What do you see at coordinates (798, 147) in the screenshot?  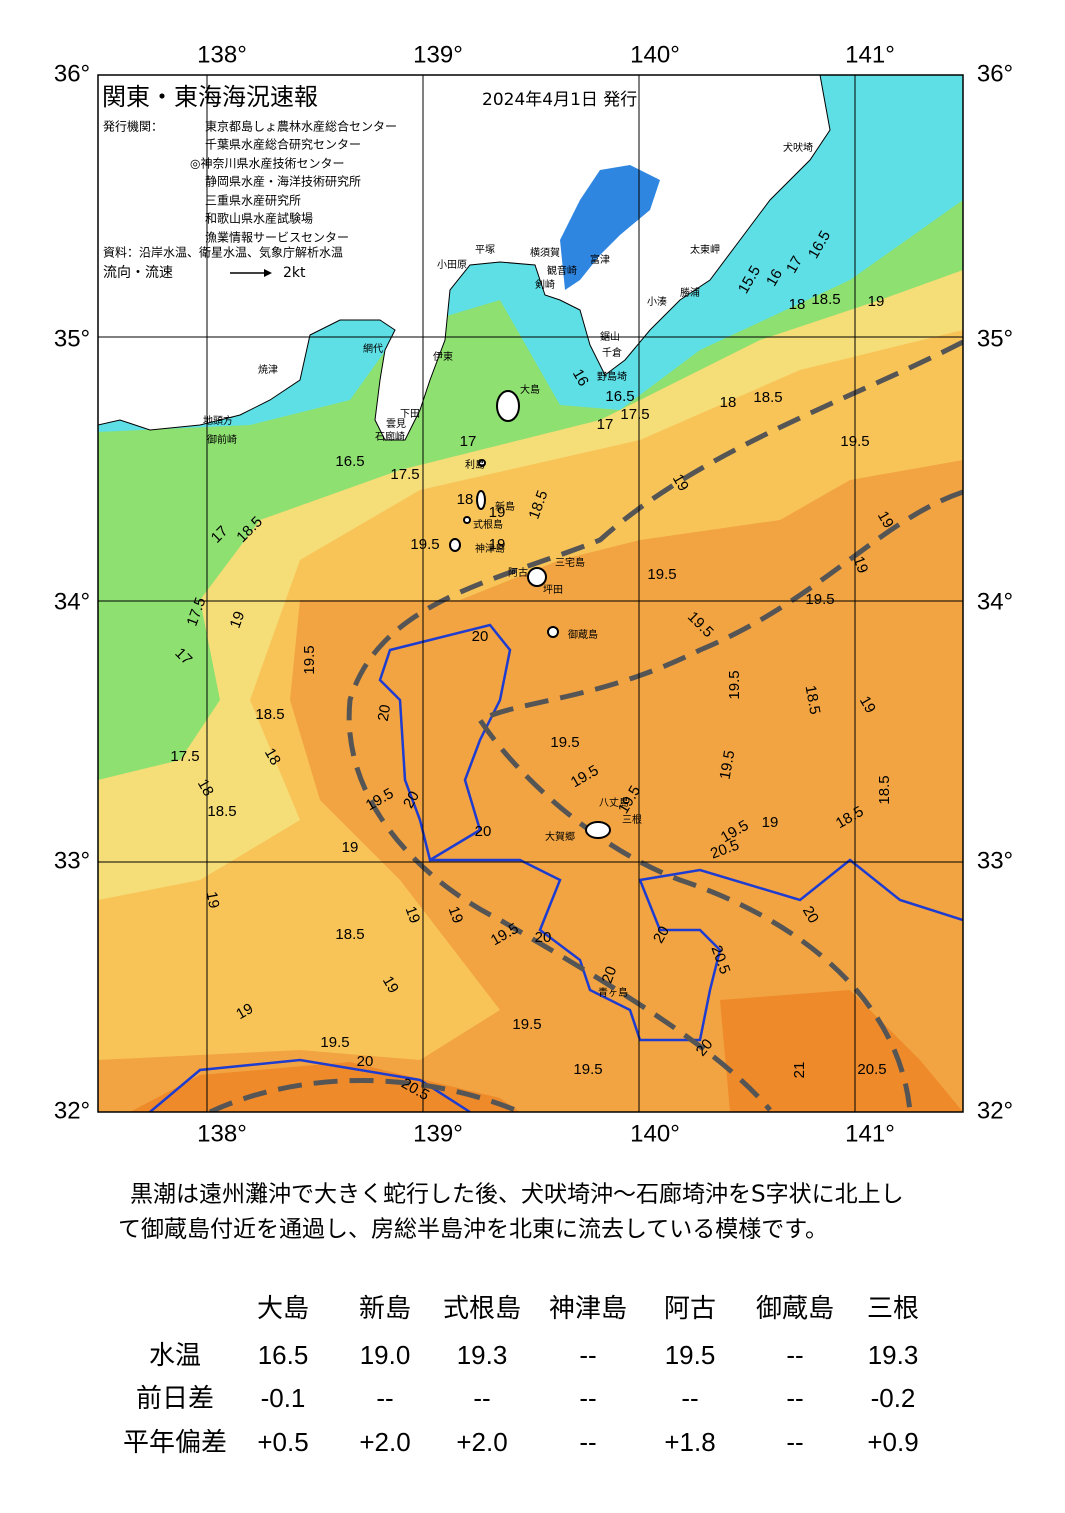 I see `place-name: 犬吠埼` at bounding box center [798, 147].